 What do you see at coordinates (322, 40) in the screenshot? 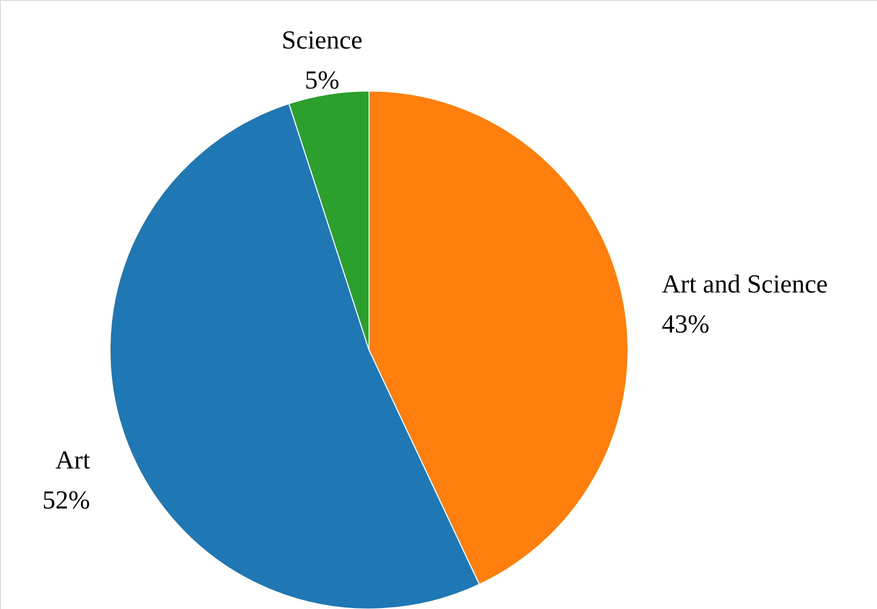
I see `slice-label: Science` at bounding box center [322, 40].